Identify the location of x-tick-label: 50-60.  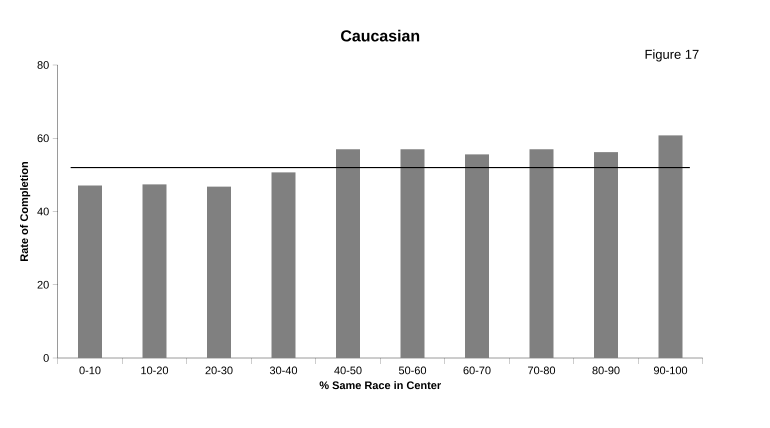
(412, 370).